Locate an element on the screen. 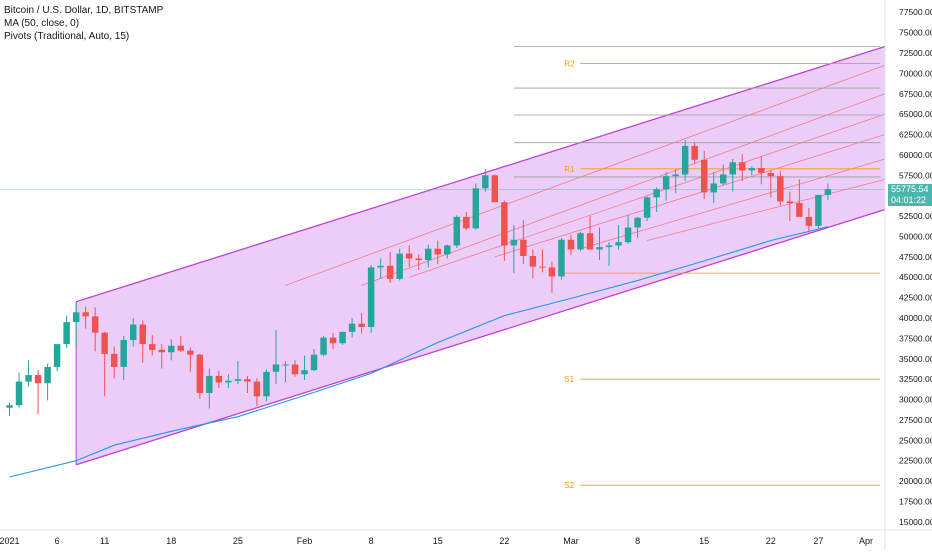 This screenshot has width=932, height=555. y-tick-label: 62500.00 is located at coordinates (915, 135).